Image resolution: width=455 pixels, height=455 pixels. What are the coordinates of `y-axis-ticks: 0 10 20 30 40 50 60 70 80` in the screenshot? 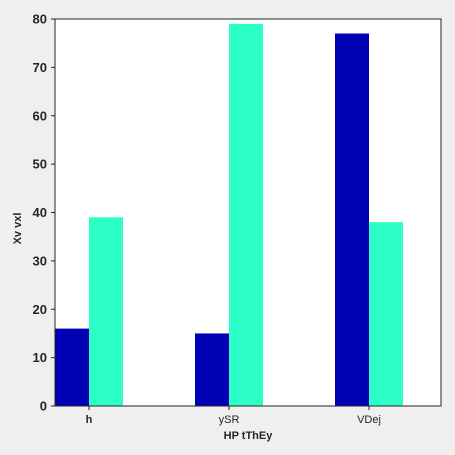 It's located at (44, 213).